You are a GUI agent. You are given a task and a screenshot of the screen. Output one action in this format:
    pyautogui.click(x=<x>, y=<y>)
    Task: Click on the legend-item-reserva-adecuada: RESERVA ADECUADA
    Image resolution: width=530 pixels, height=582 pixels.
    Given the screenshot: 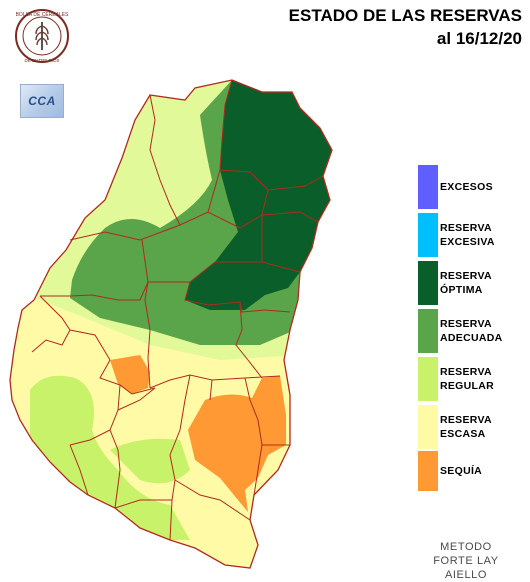 What is the action you would take?
    pyautogui.click(x=463, y=331)
    